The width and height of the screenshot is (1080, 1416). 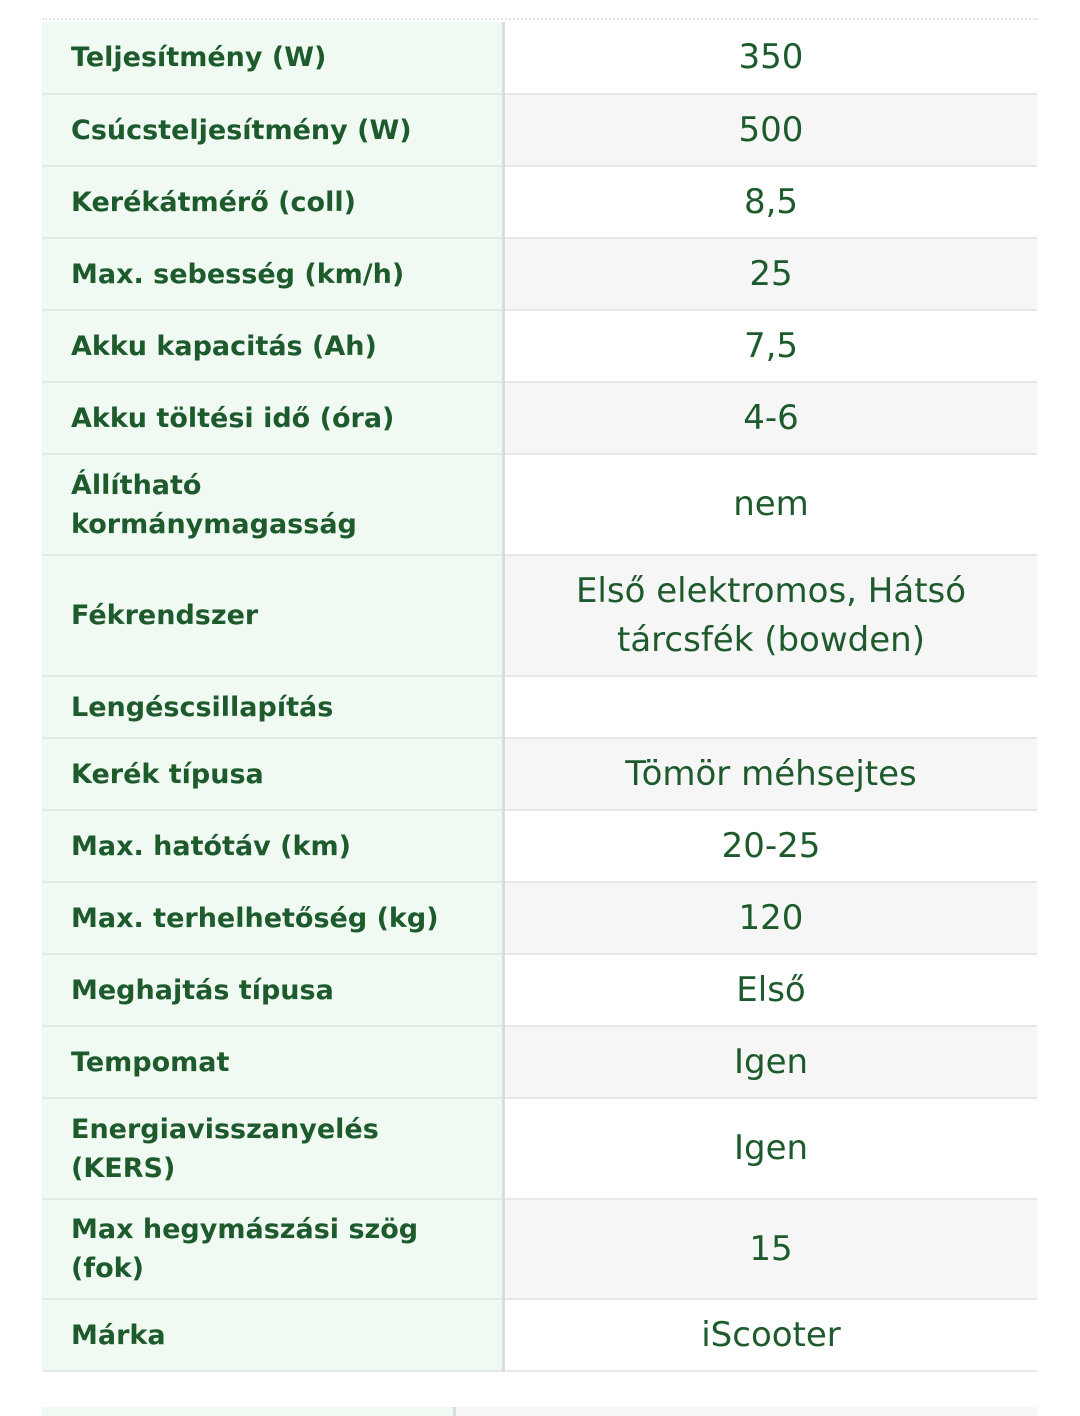 I want to click on spec-label: Kerék típusa, so click(x=273, y=774).